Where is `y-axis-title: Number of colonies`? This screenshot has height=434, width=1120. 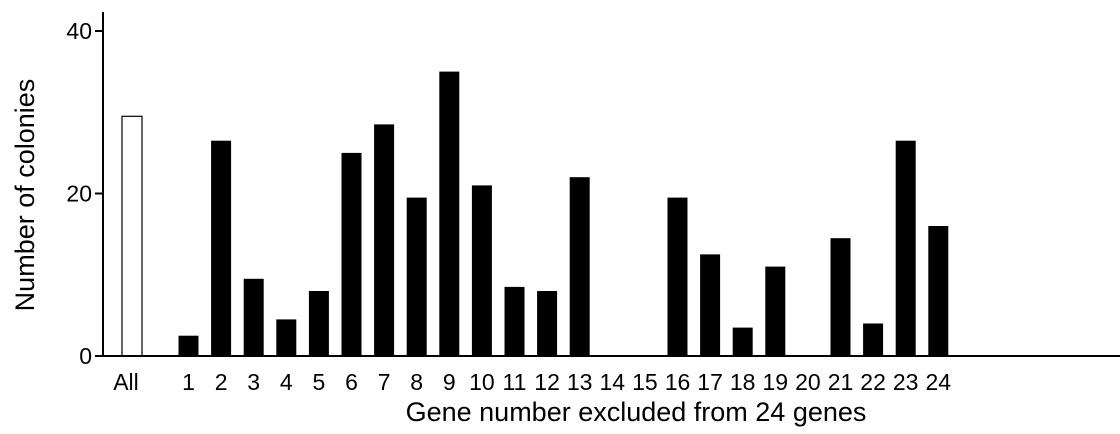
y-axis-title: Number of colonies is located at coordinates (25, 195).